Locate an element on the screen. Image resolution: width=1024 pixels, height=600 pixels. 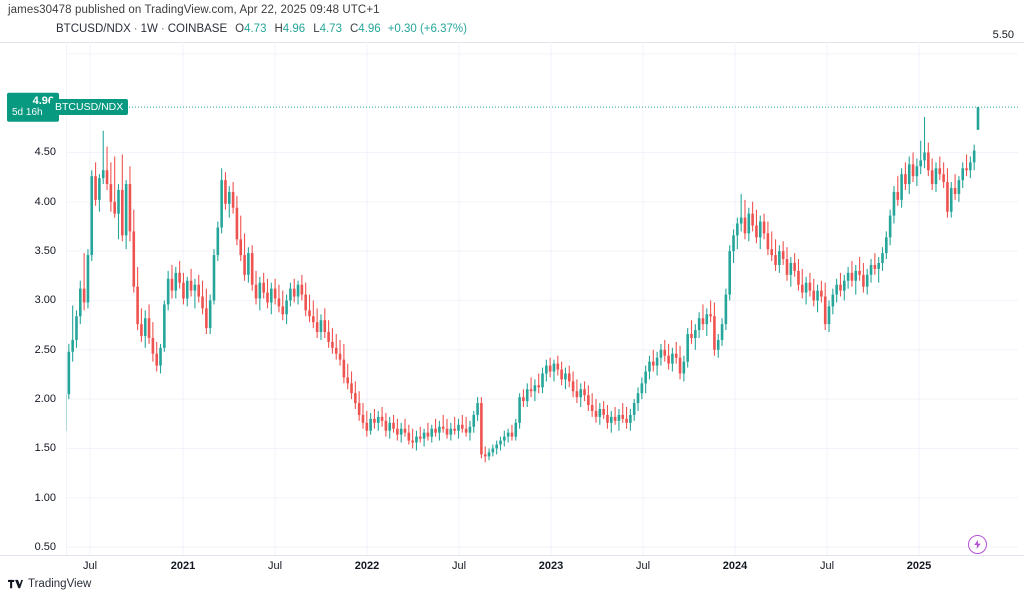
current-price-value: 4.96 is located at coordinates (43, 100).